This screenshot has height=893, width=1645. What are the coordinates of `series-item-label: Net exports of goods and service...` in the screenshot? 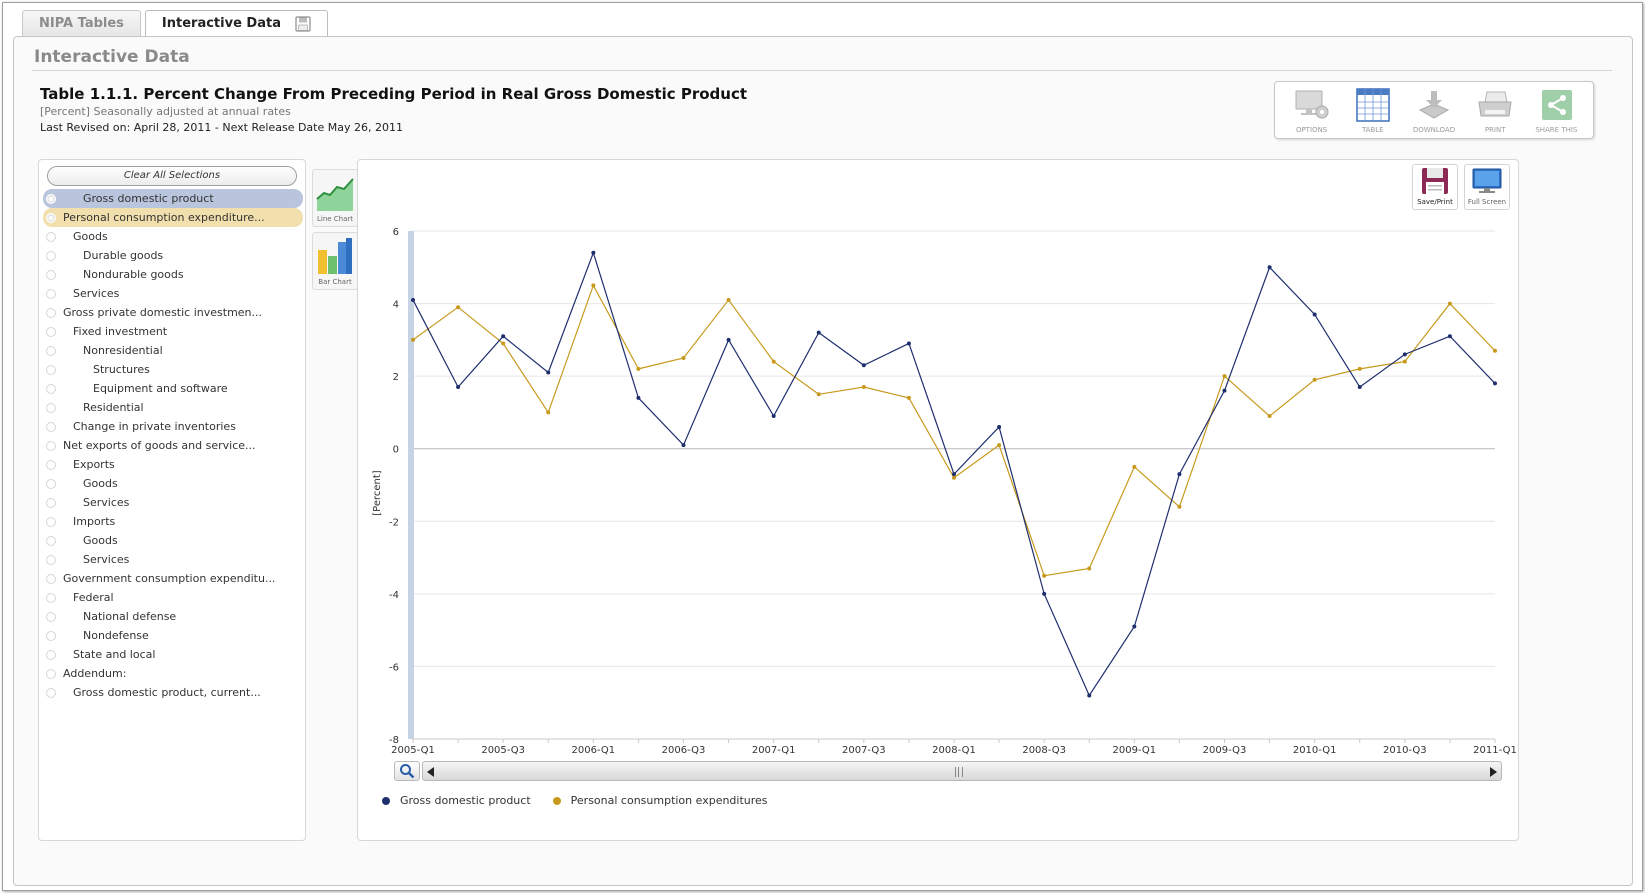 It's located at (159, 445).